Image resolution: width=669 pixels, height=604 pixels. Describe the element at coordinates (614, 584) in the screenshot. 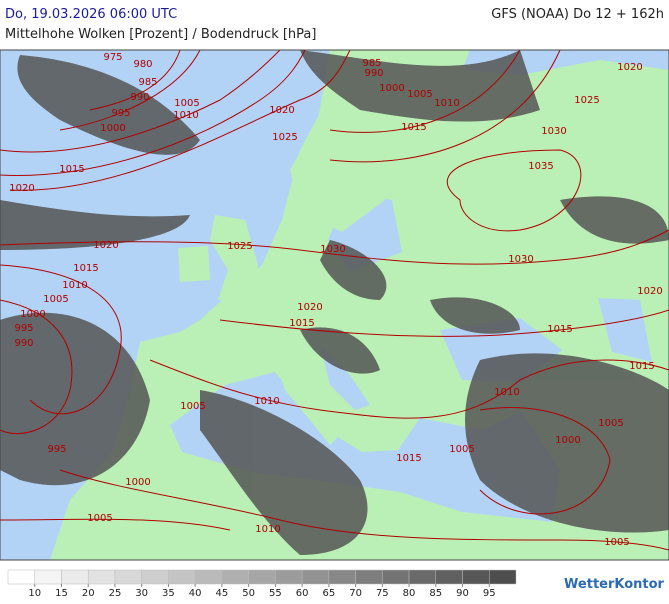

I see `brand: WetterKontor` at that location.